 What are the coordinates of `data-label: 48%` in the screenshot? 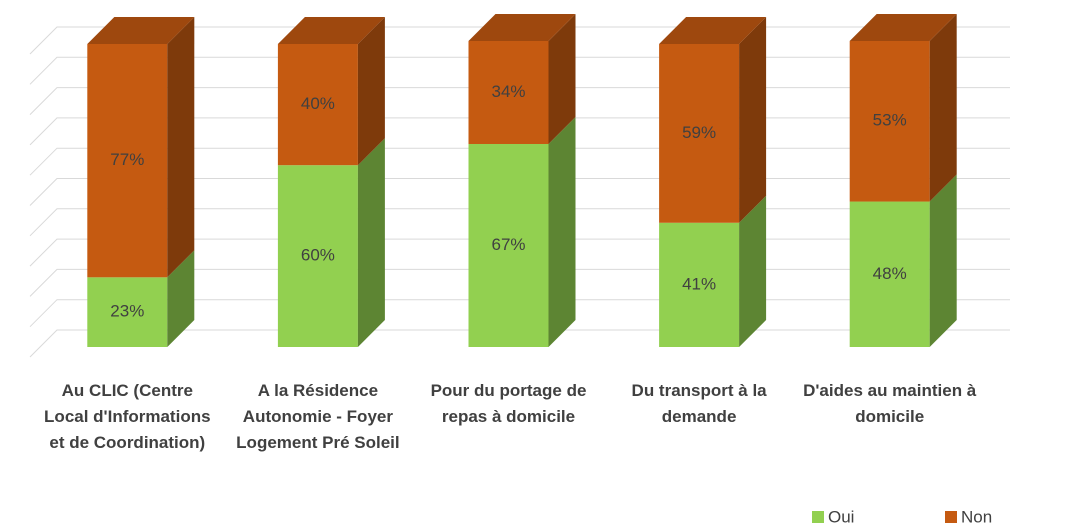 It's located at (890, 273).